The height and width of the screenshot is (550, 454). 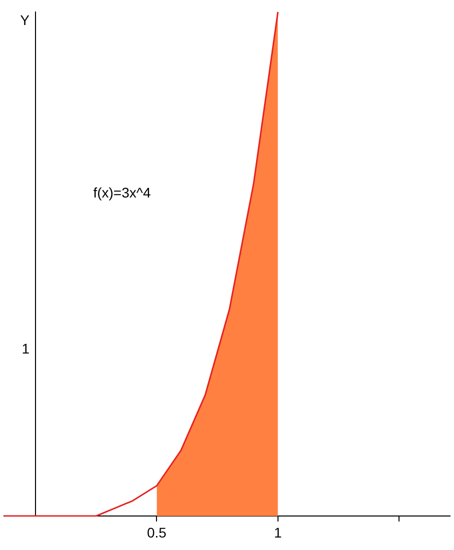 I want to click on x-tick-label: 0.5, so click(x=156, y=532).